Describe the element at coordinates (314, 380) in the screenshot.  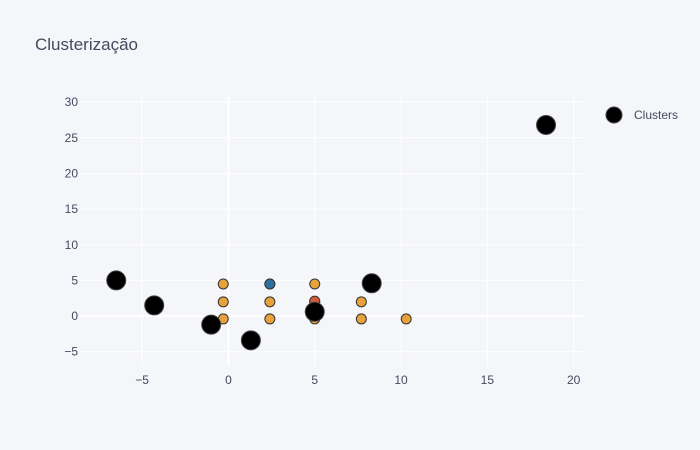
I see `x-tick-label: 5` at that location.